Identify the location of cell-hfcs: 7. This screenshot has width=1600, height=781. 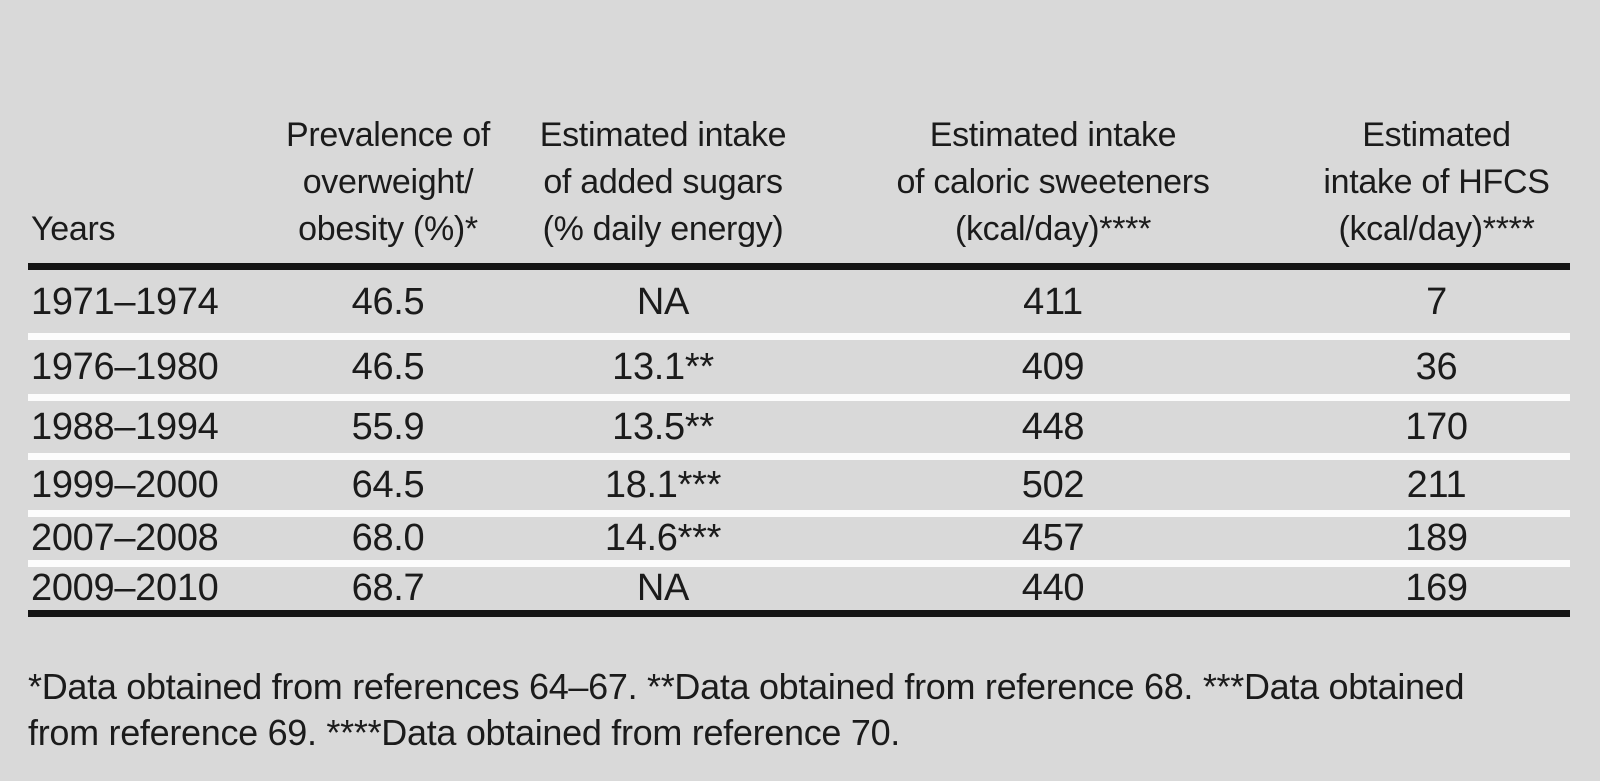
(1436, 301).